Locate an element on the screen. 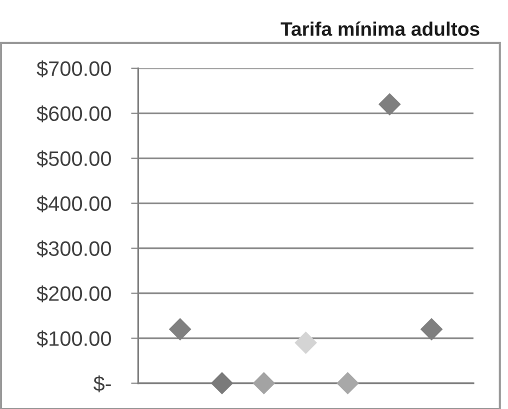 This screenshot has height=409, width=508. y-tick-label: $300.00 is located at coordinates (73, 249).